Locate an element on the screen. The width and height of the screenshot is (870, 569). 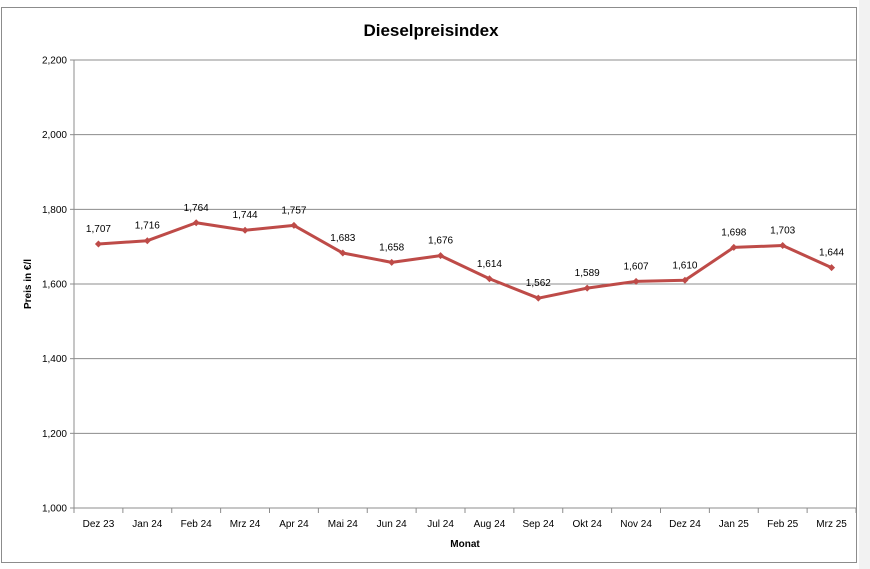
series-line is located at coordinates (465, 260).